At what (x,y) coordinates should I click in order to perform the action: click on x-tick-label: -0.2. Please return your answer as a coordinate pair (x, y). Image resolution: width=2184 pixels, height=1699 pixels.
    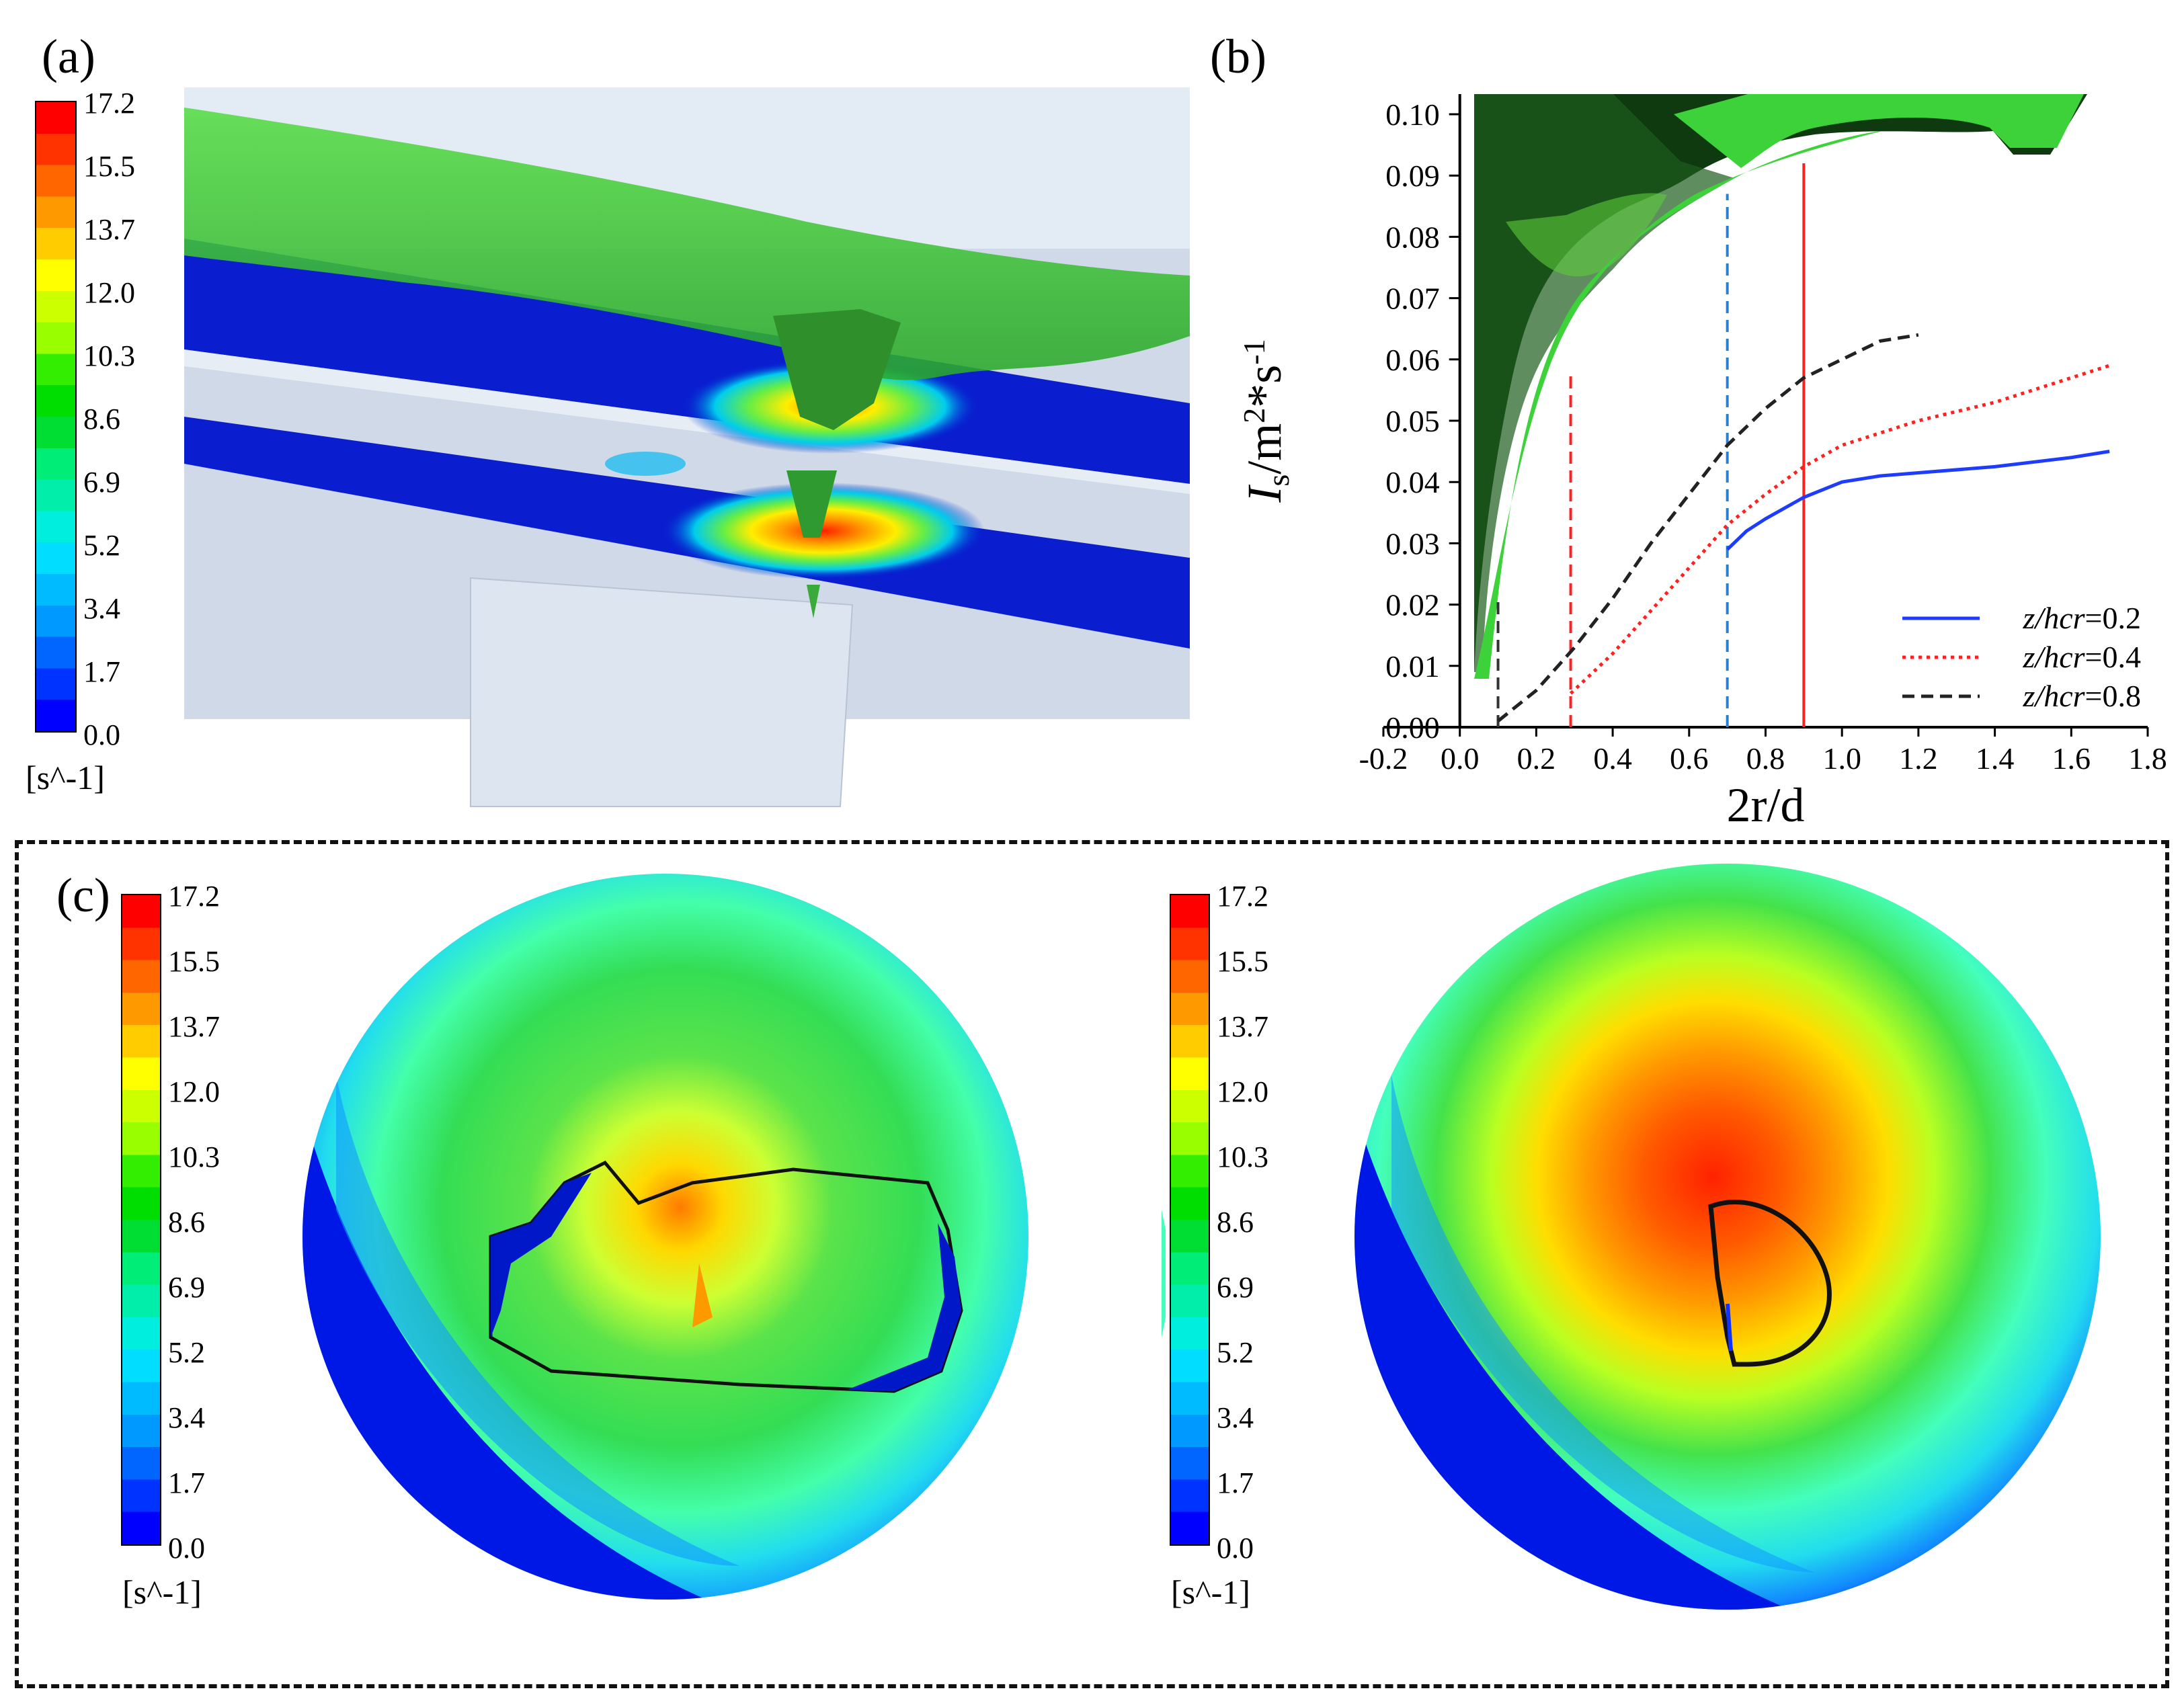
    Looking at the image, I should click on (1384, 759).